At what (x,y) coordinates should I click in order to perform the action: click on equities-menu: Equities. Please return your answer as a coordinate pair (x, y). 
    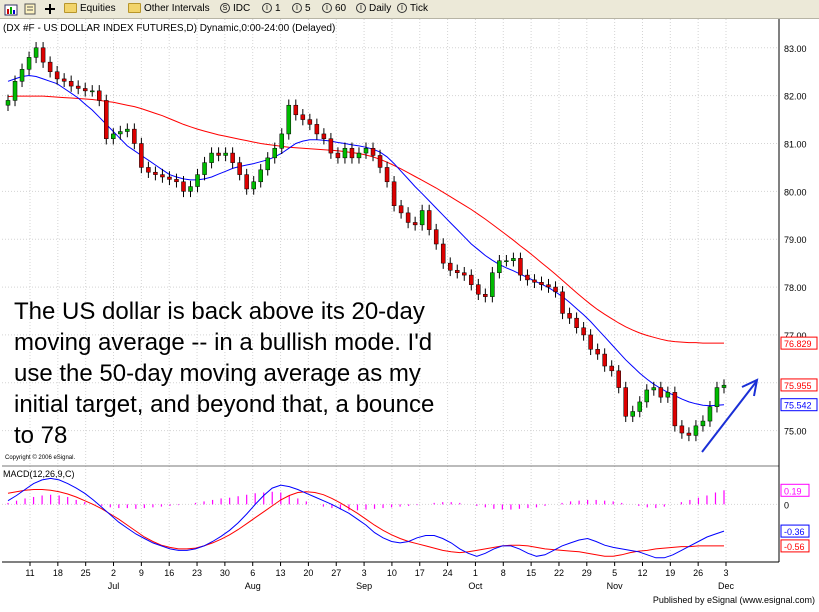
    Looking at the image, I should click on (90, 9).